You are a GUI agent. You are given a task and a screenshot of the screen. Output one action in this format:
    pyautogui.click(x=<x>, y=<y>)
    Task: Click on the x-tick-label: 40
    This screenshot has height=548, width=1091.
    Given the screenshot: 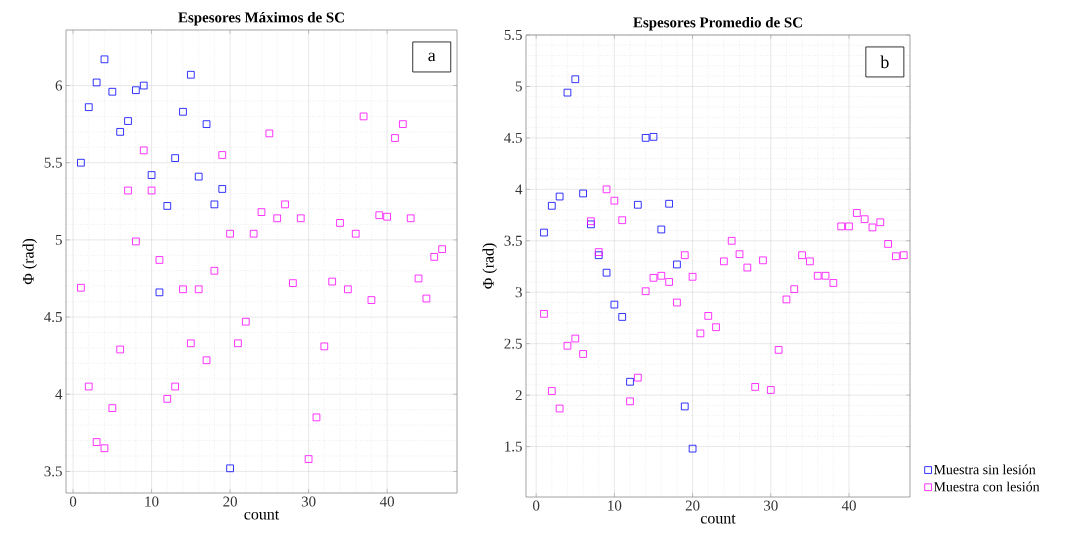 What is the action you would take?
    pyautogui.click(x=848, y=505)
    